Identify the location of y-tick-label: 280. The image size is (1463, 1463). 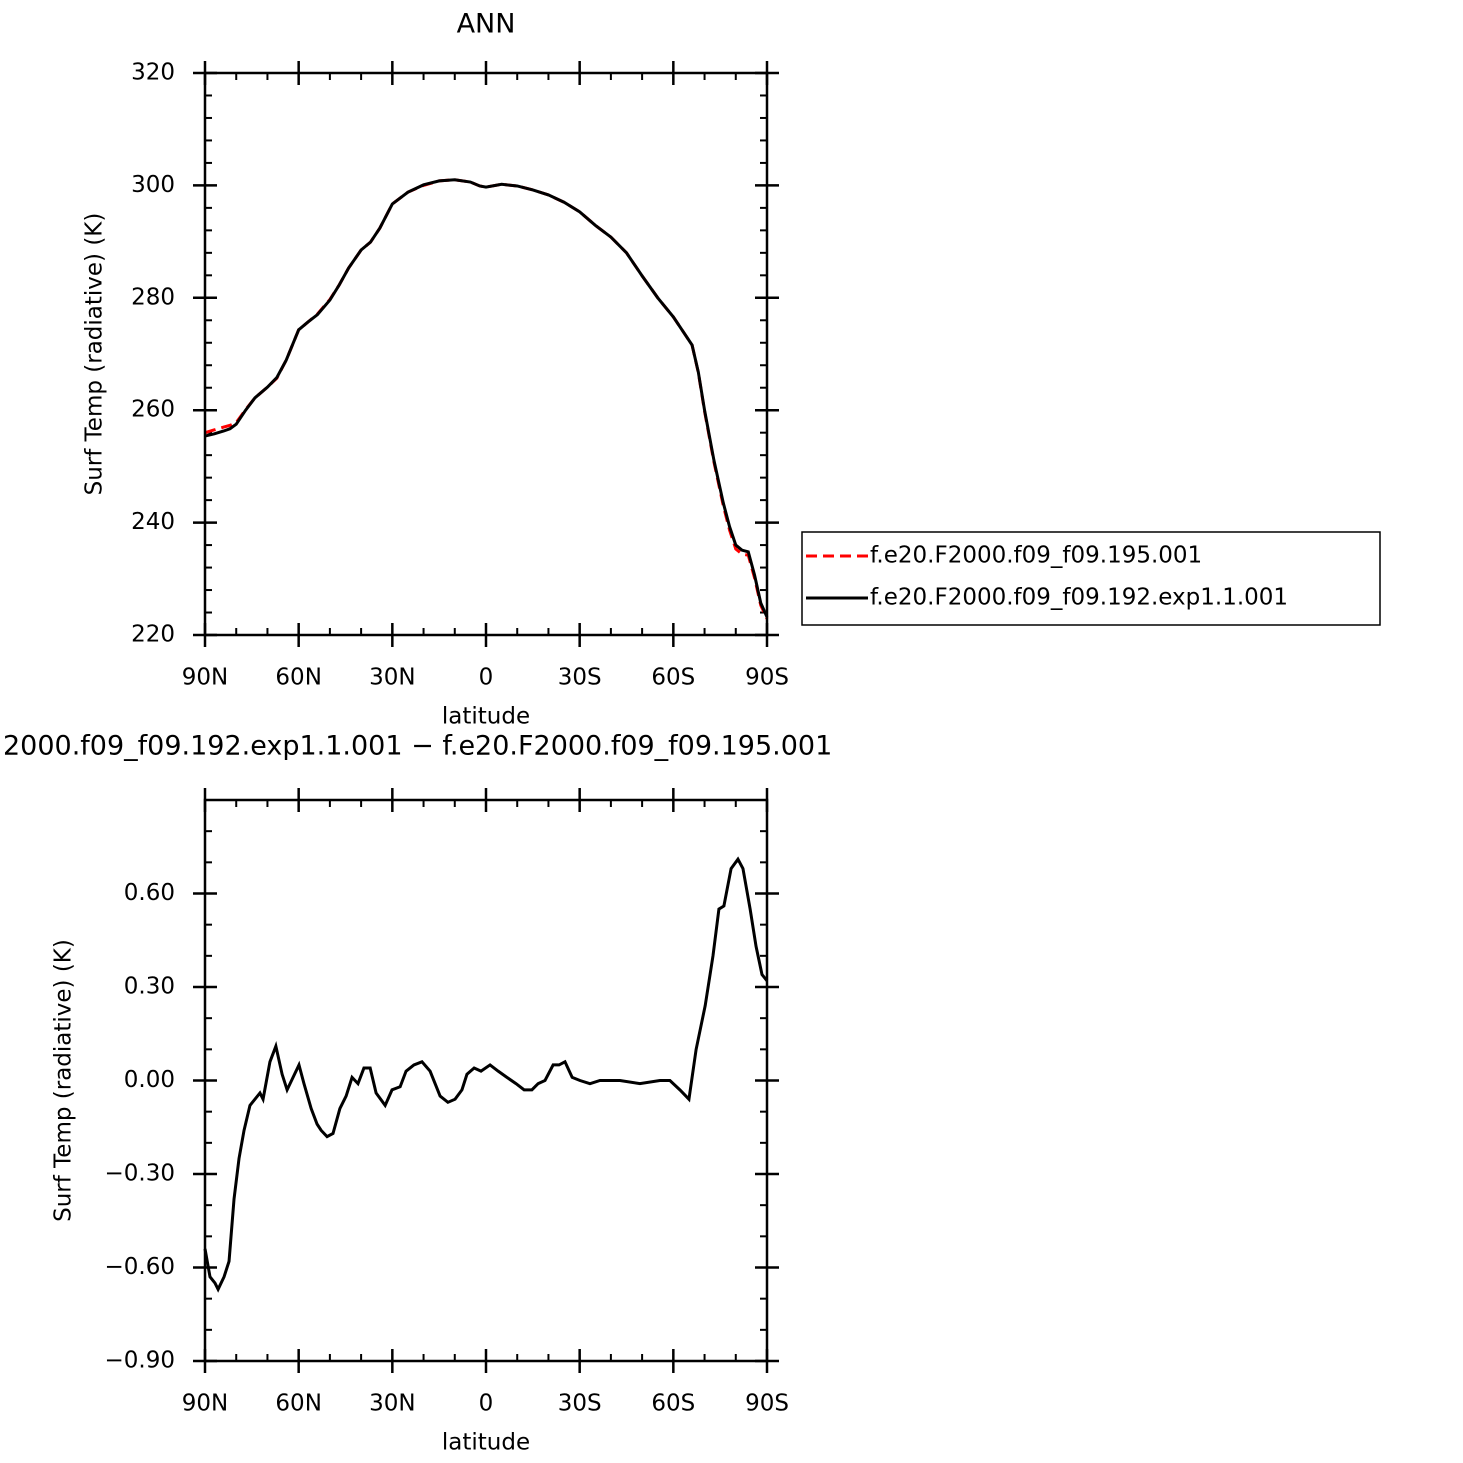
(153, 297).